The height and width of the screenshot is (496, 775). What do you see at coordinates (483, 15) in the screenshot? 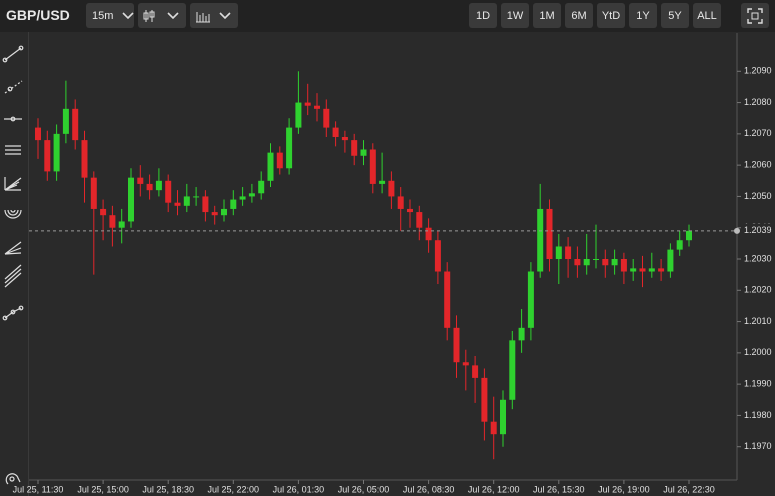
I see `range-button: 1D` at bounding box center [483, 15].